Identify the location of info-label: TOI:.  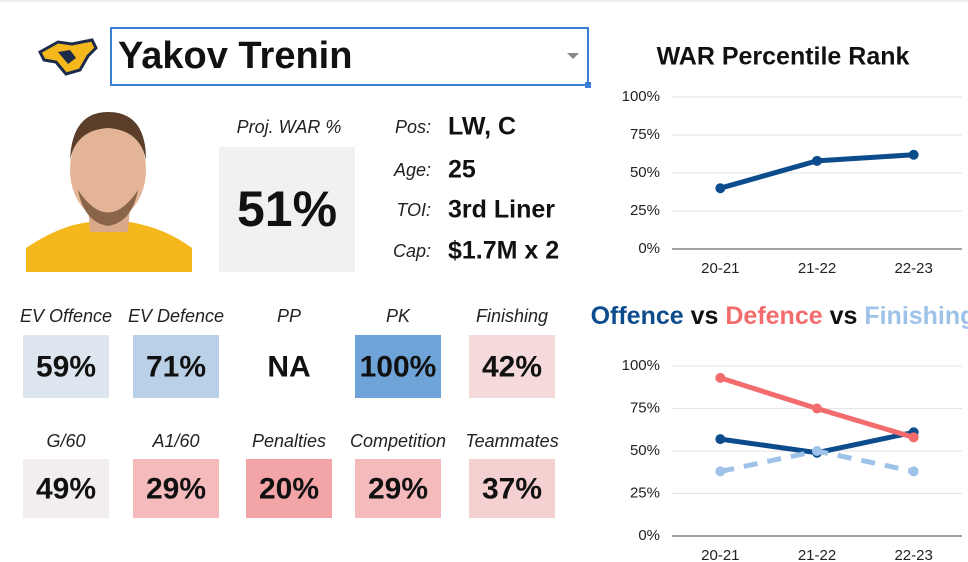
(413, 210).